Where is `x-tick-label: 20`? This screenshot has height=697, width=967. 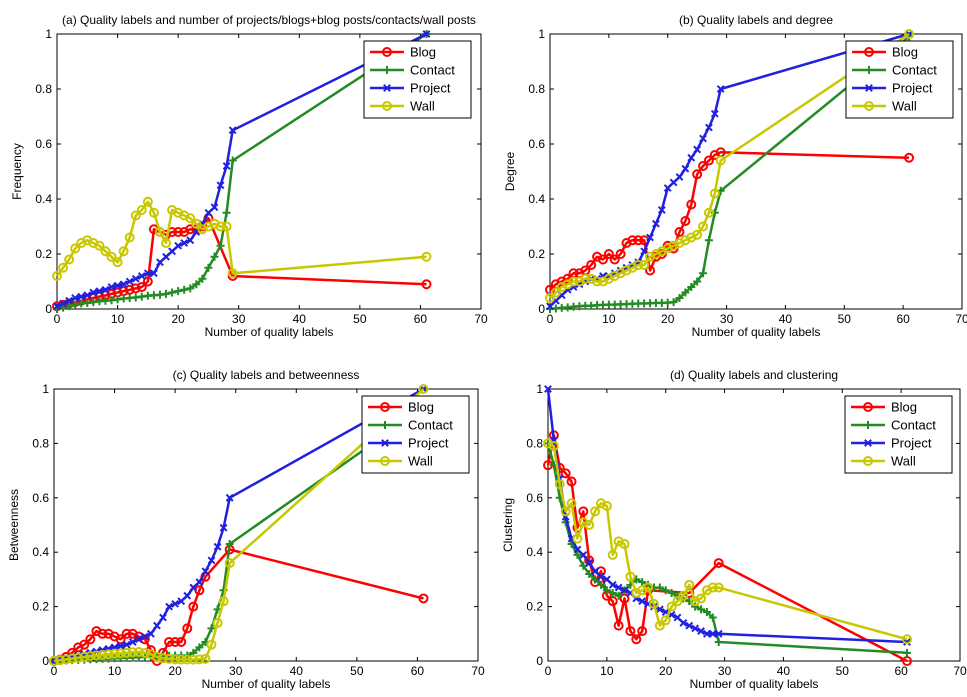
x-tick-label: 20 is located at coordinates (178, 319).